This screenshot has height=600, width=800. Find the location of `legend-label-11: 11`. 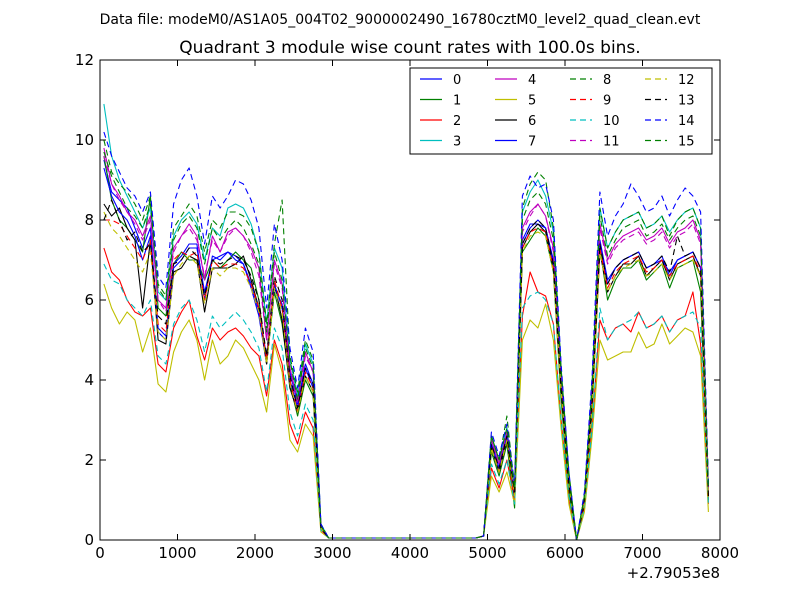

legend-label-11: 11 is located at coordinates (611, 142).